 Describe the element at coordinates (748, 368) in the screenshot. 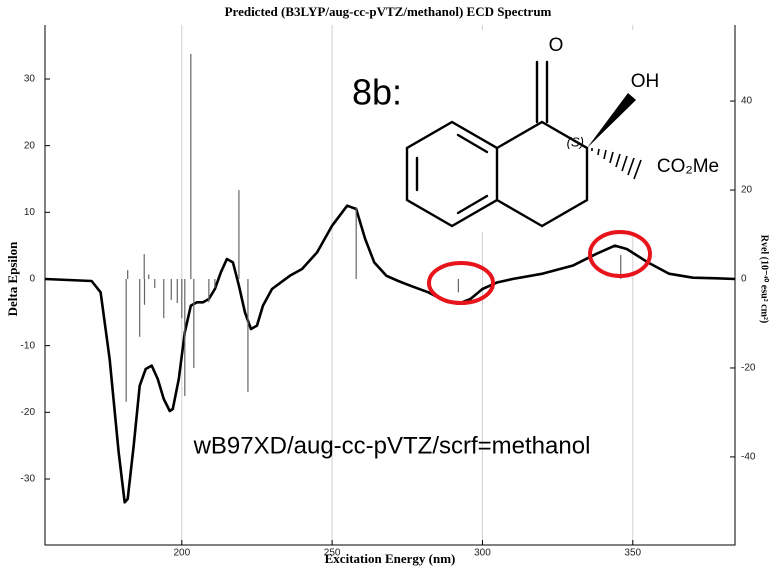

I see `y2-tick-label: -20` at that location.